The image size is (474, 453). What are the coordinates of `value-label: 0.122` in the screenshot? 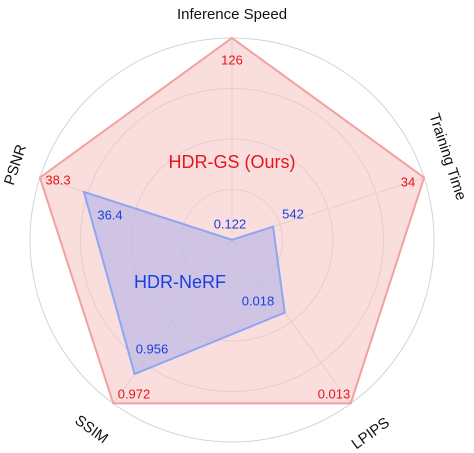 It's located at (230, 223).